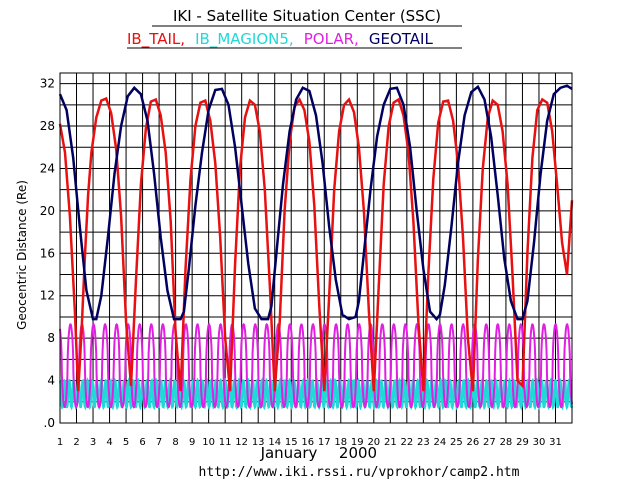 The image size is (636, 500). I want to click on y-axis-label: Geocentric Distance (Re), so click(22, 255).